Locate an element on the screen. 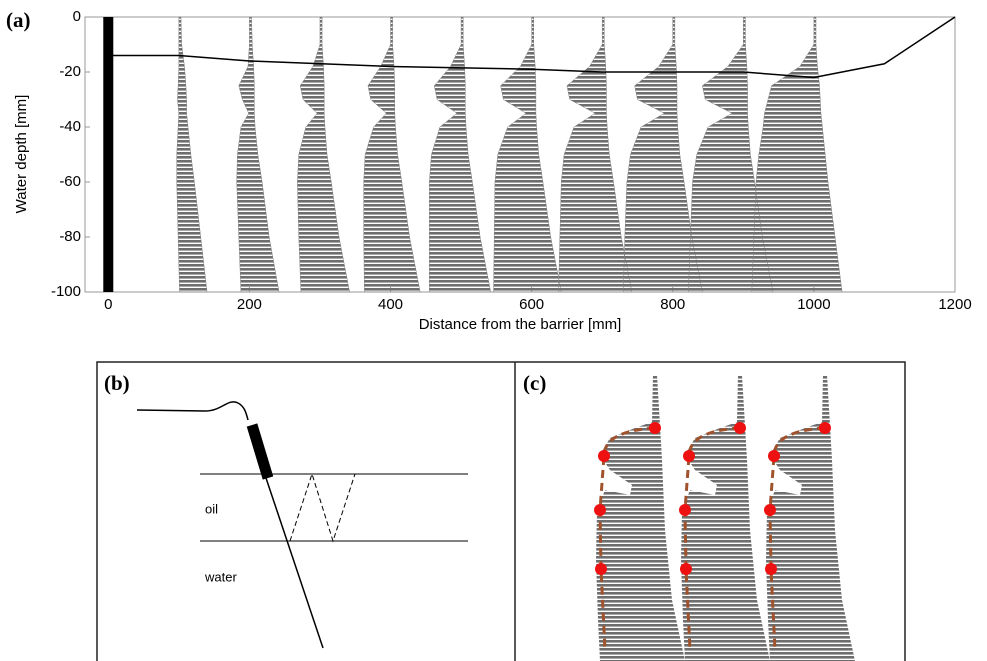 This screenshot has height=661, width=987. barrier is located at coordinates (108, 154).